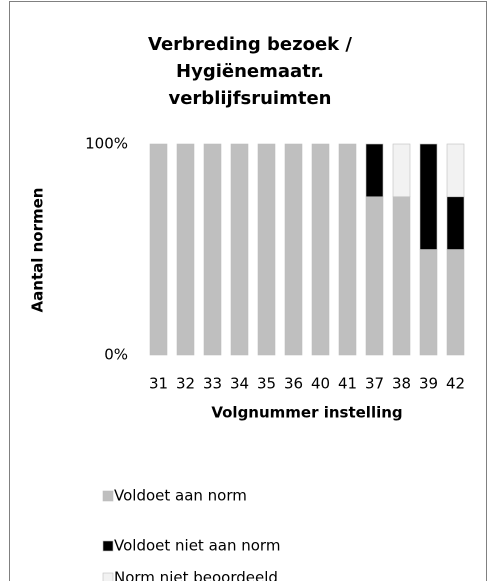 The height and width of the screenshot is (581, 489). Describe the element at coordinates (106, 144) in the screenshot. I see `y-tick-label: 100%` at that location.